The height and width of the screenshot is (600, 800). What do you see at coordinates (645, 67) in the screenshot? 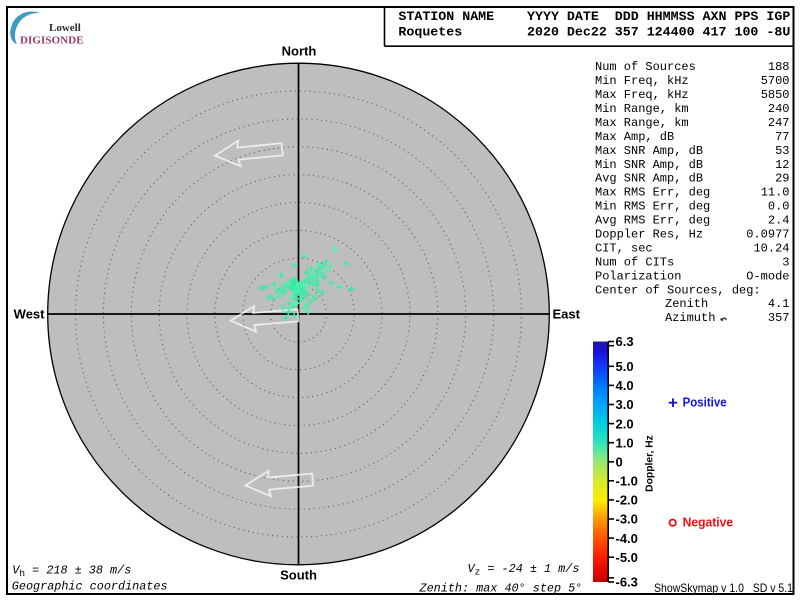
I see `svg-text: Num of Sources` at bounding box center [645, 67].